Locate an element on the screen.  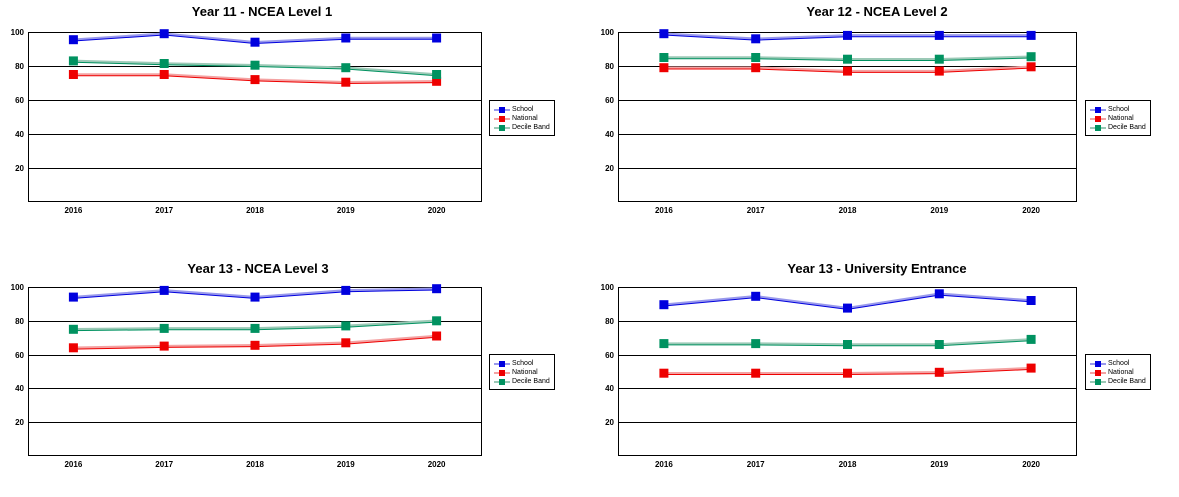
chart-title: Year 13 - NCEA Level 3 is located at coordinates (258, 268).